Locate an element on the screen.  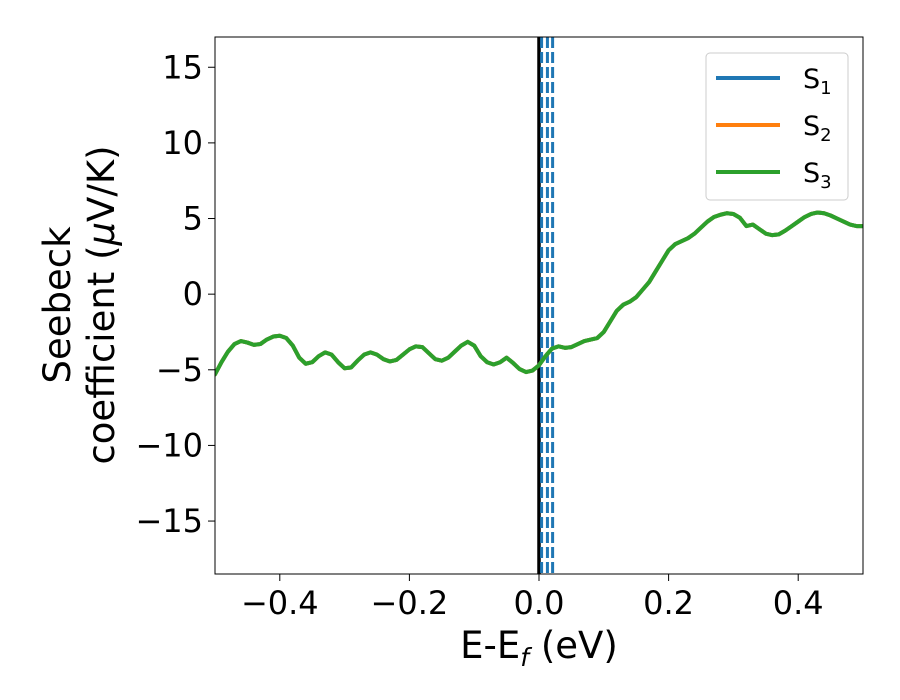
x-axis-ticks: −0.4 −0.2 0.0 0.2 0.4 is located at coordinates (532, 598).